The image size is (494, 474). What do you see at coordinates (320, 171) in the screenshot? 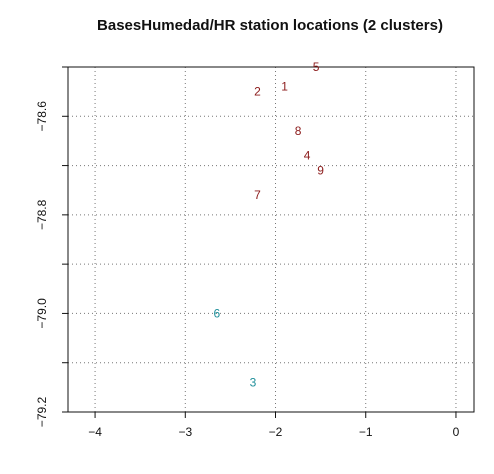
I see `station-point-9: 9` at bounding box center [320, 171].